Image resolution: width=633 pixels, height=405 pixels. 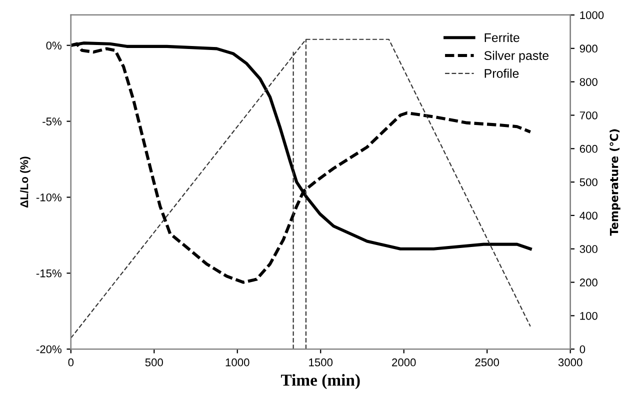 I want to click on y2-tick-label: 800, so click(x=589, y=82).